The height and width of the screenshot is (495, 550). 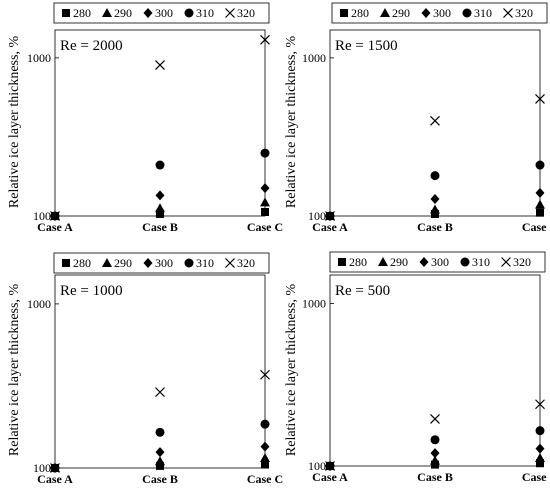 I want to click on panel-annotation: Re = 2000, so click(x=91, y=46).